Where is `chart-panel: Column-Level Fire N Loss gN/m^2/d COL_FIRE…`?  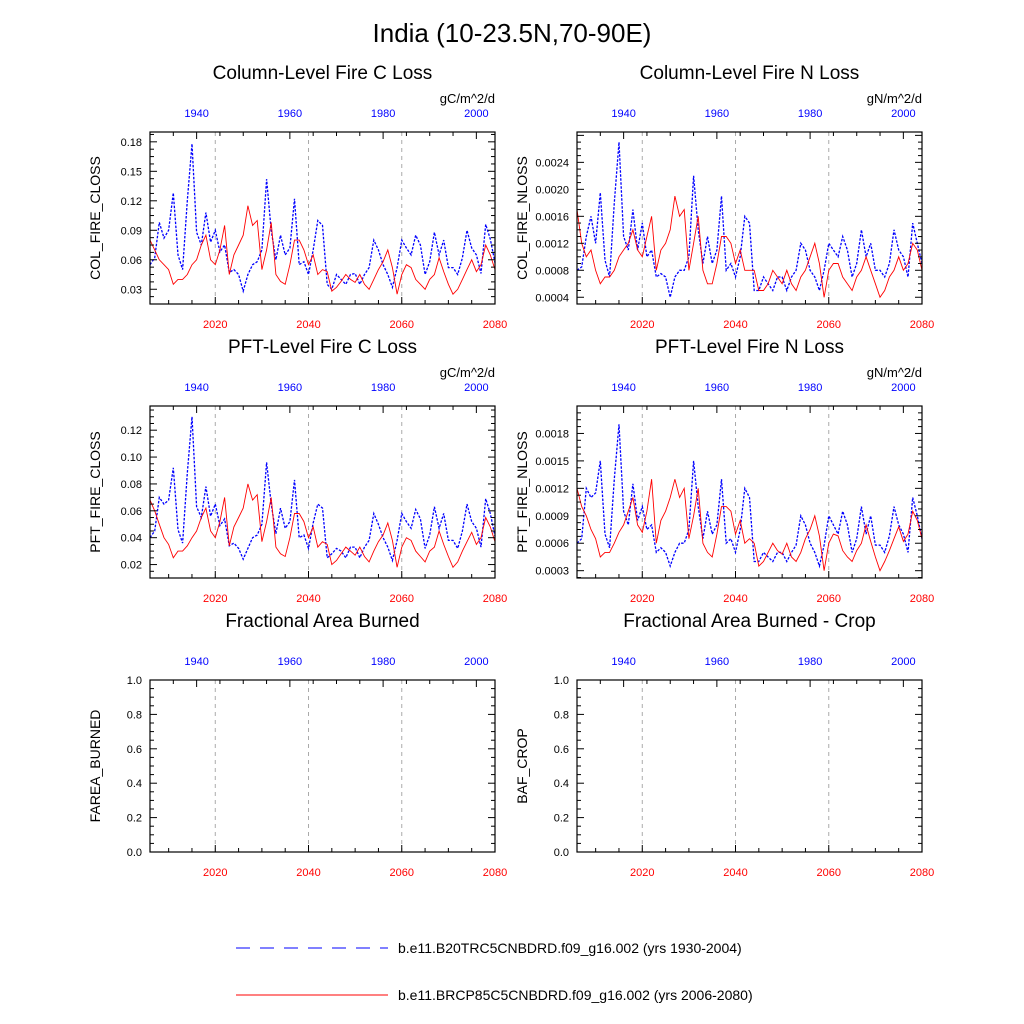 chart-panel: Column-Level Fire N Loss gN/m^2/d COL_FIRE… is located at coordinates (724, 197).